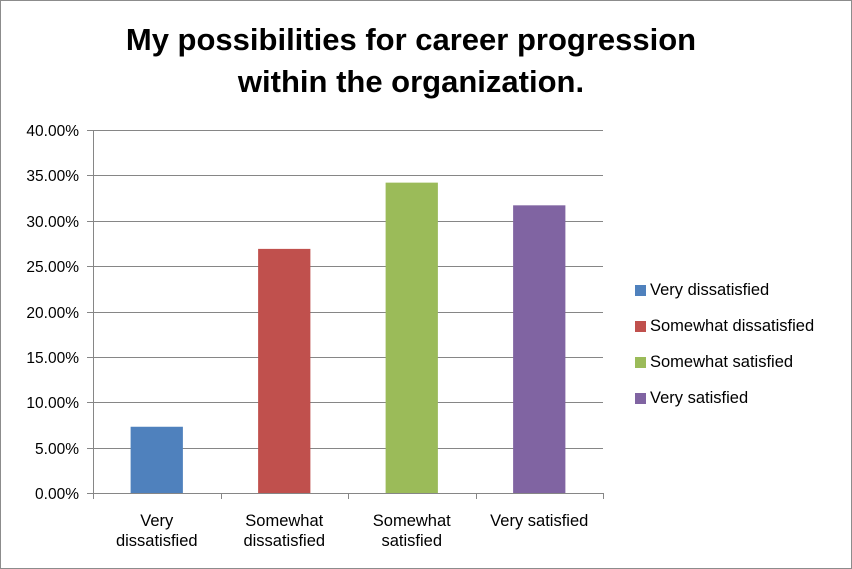 This screenshot has width=852, height=569. I want to click on y-tick-label: 40.00%, so click(52, 131).